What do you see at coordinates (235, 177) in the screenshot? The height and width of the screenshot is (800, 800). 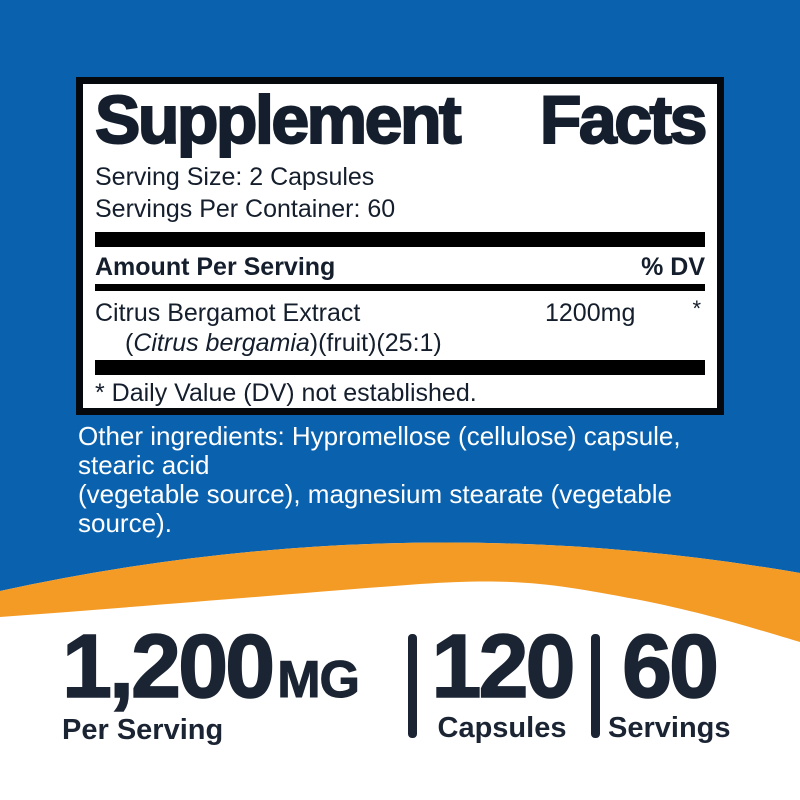 I see `serving-size: Serving Size: 2 Capsules` at bounding box center [235, 177].